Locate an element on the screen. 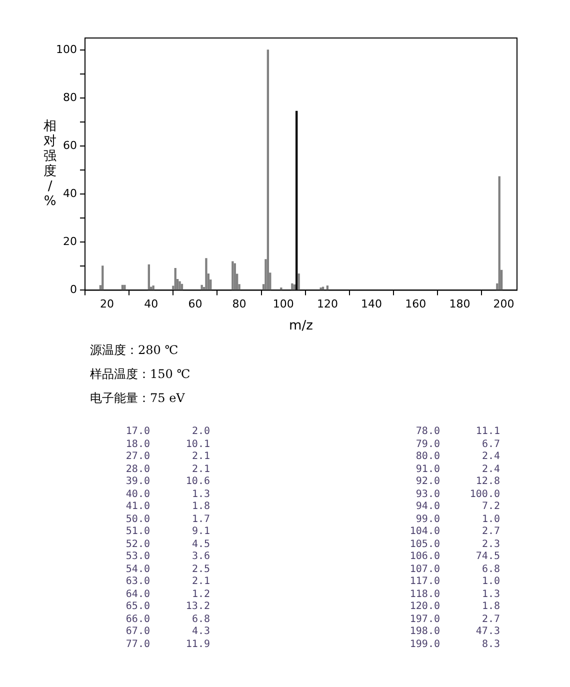  text: 66.0 is located at coordinates (137, 620).